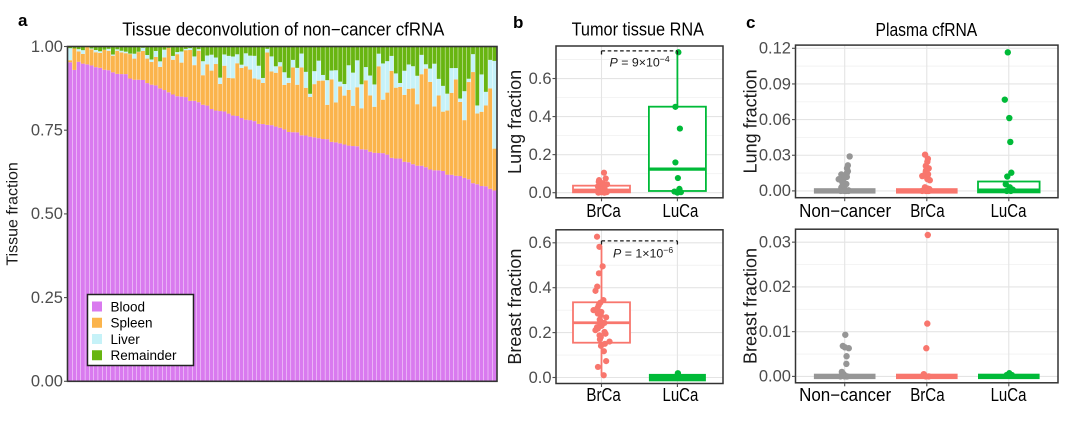 The width and height of the screenshot is (1080, 421). I want to click on svg-text: 0.25, so click(47, 298).